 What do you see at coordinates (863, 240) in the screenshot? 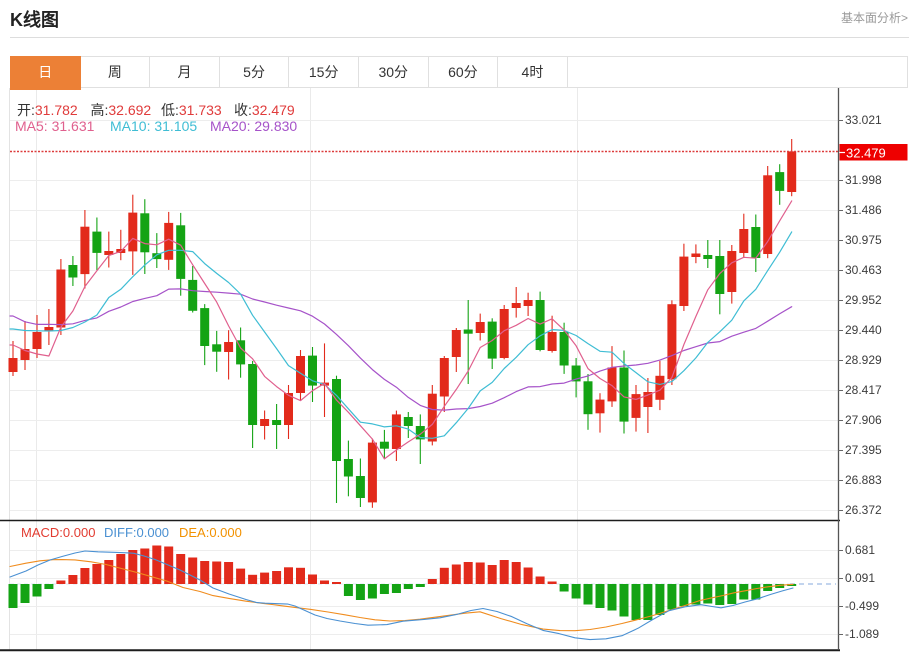
I see `svg-text: 30.975` at bounding box center [863, 240].